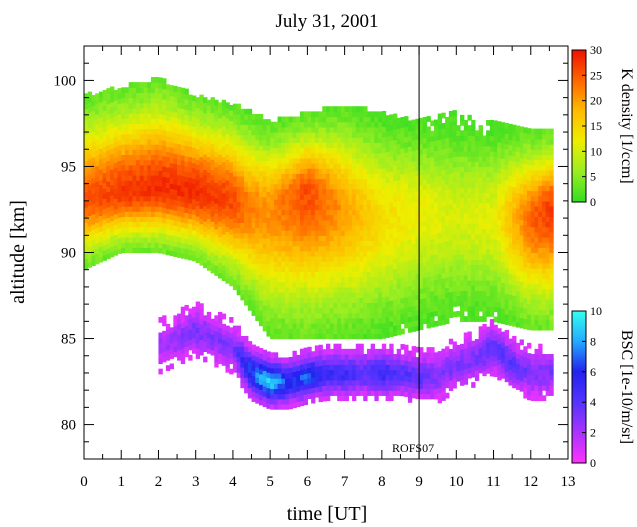 This screenshot has height=527, width=637. What do you see at coordinates (603, 387) in the screenshot?
I see `bsc-colorbar: 0 2 4 6 8 10 BSC [1e-10/m/sr]` at bounding box center [603, 387].